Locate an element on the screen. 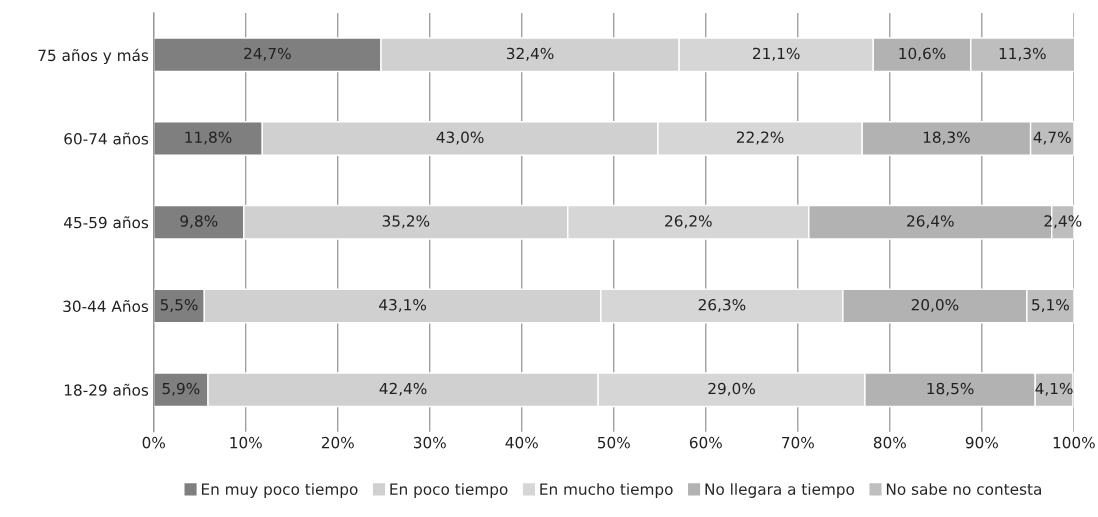 This screenshot has height=517, width=1098. data-label: 9,8% is located at coordinates (199, 222).